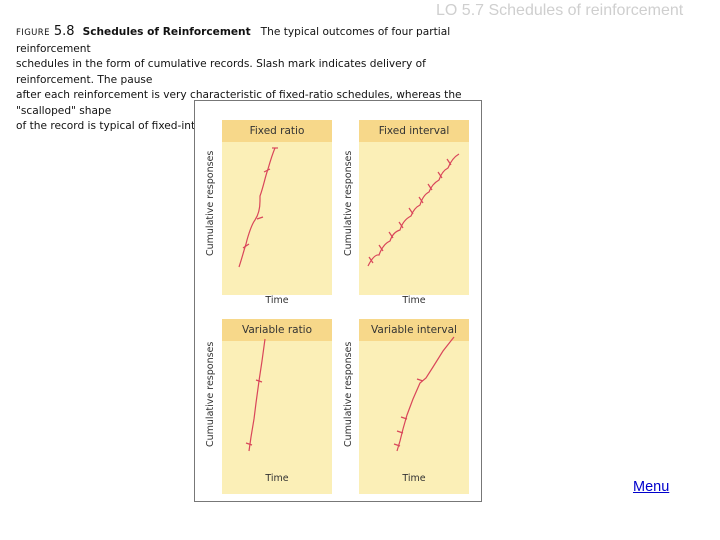 This screenshot has width=720, height=540. I want to click on reinforcement-marks-variable-interval, so click(408, 412).